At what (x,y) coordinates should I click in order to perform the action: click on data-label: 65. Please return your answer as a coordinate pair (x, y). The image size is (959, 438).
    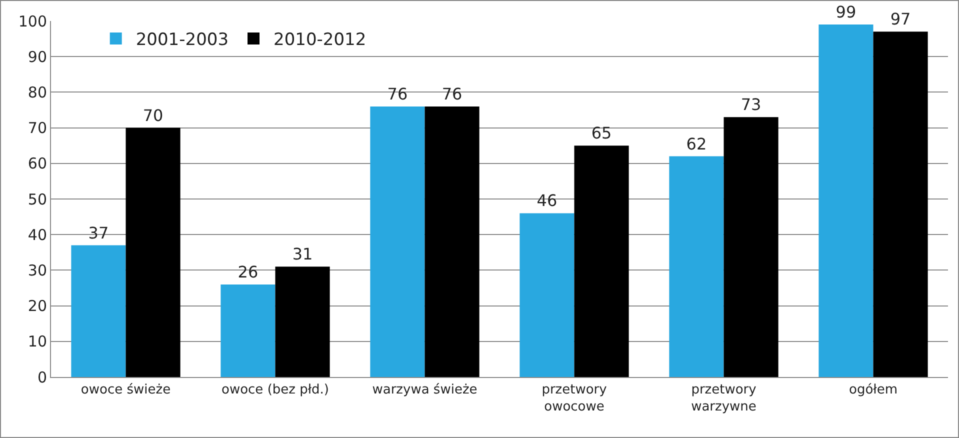
    Looking at the image, I should click on (601, 133).